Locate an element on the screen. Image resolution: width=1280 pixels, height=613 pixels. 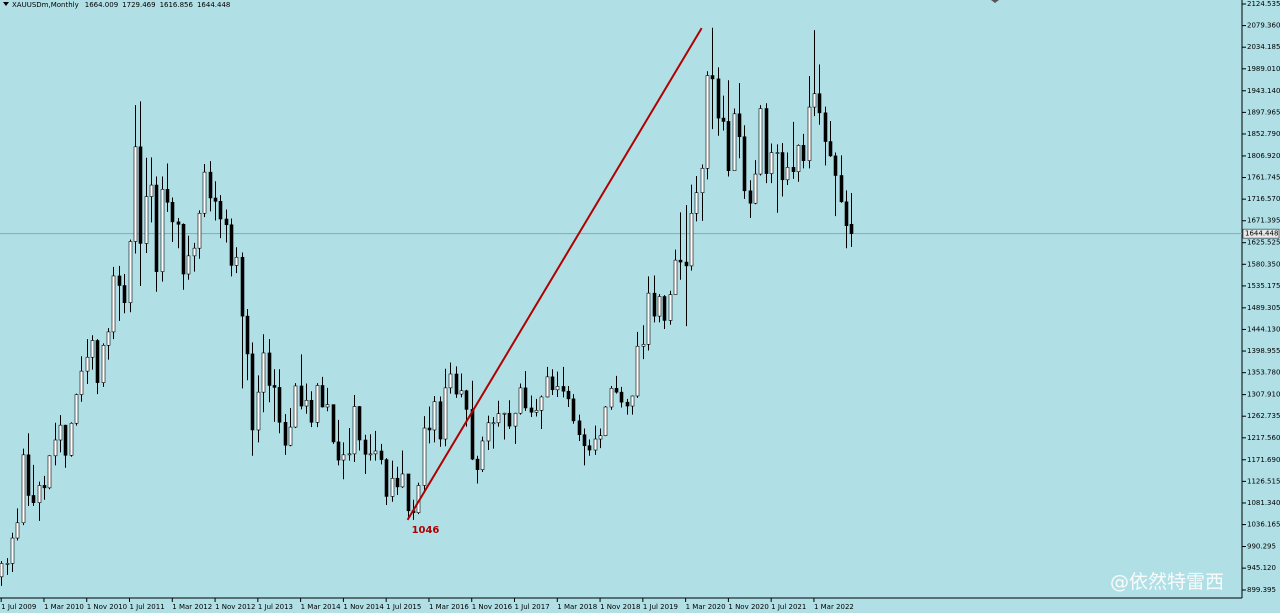
y-tick-label: 990.295 is located at coordinates (1261, 547).